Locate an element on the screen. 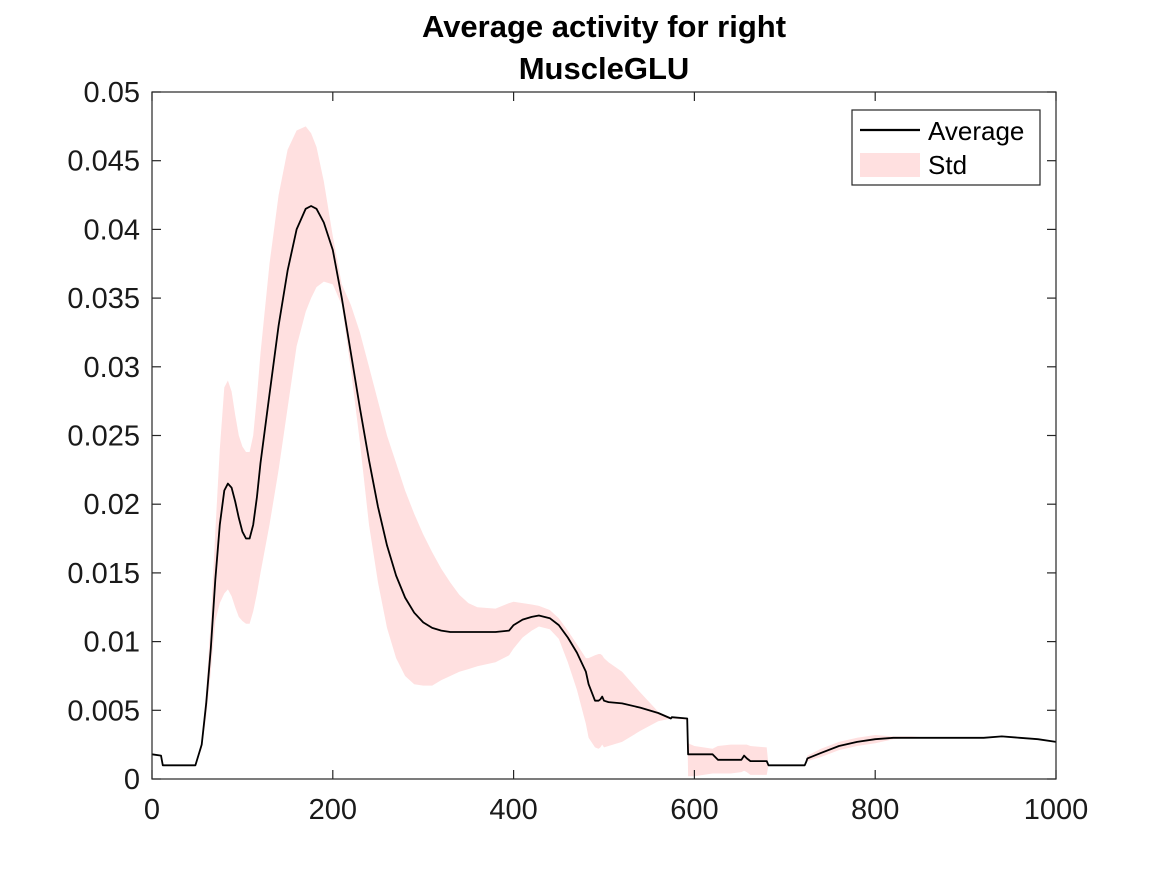  y-tick-label: 0.02 is located at coordinates (112, 505).